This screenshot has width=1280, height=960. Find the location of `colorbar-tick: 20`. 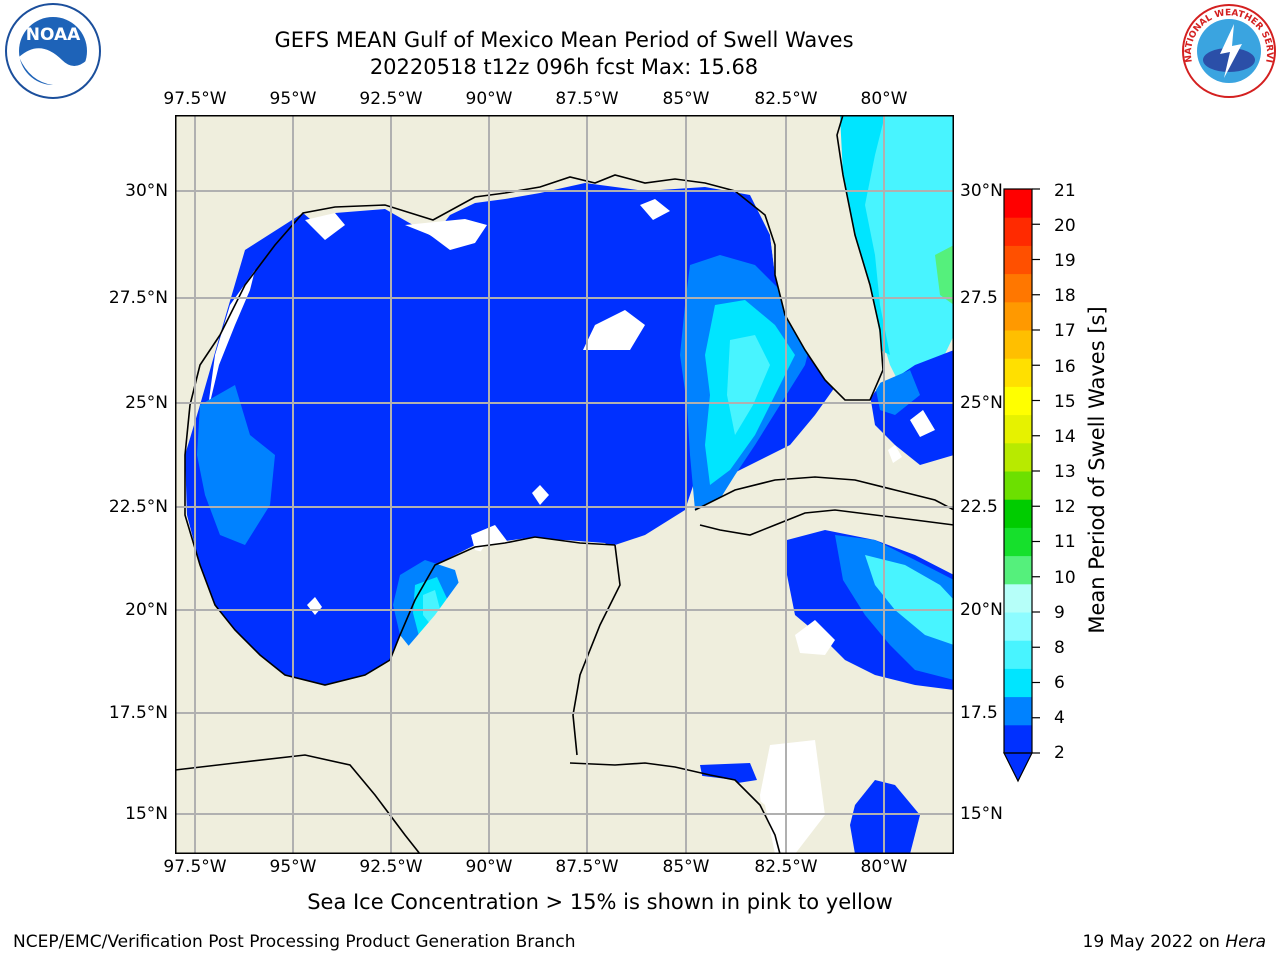

colorbar-tick: 20 is located at coordinates (1065, 226).